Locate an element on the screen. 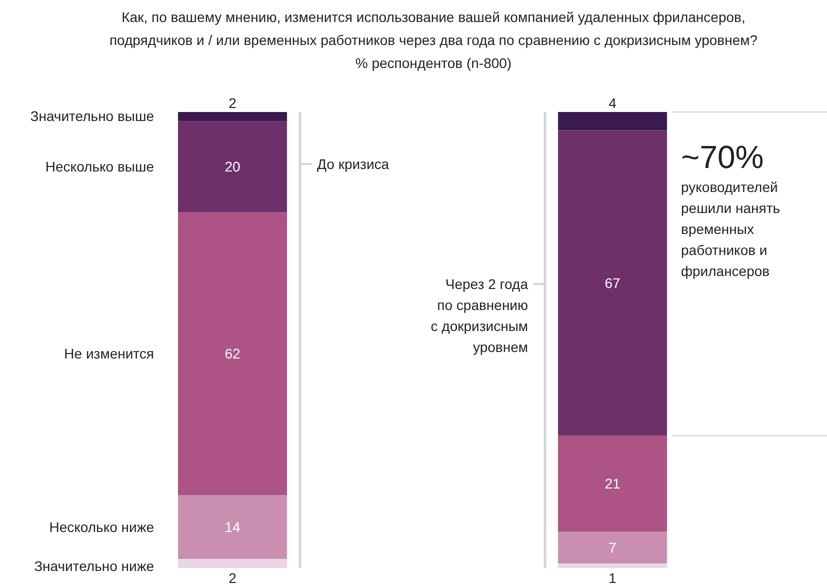 The image size is (827, 587). data-label: 1 is located at coordinates (612, 578).